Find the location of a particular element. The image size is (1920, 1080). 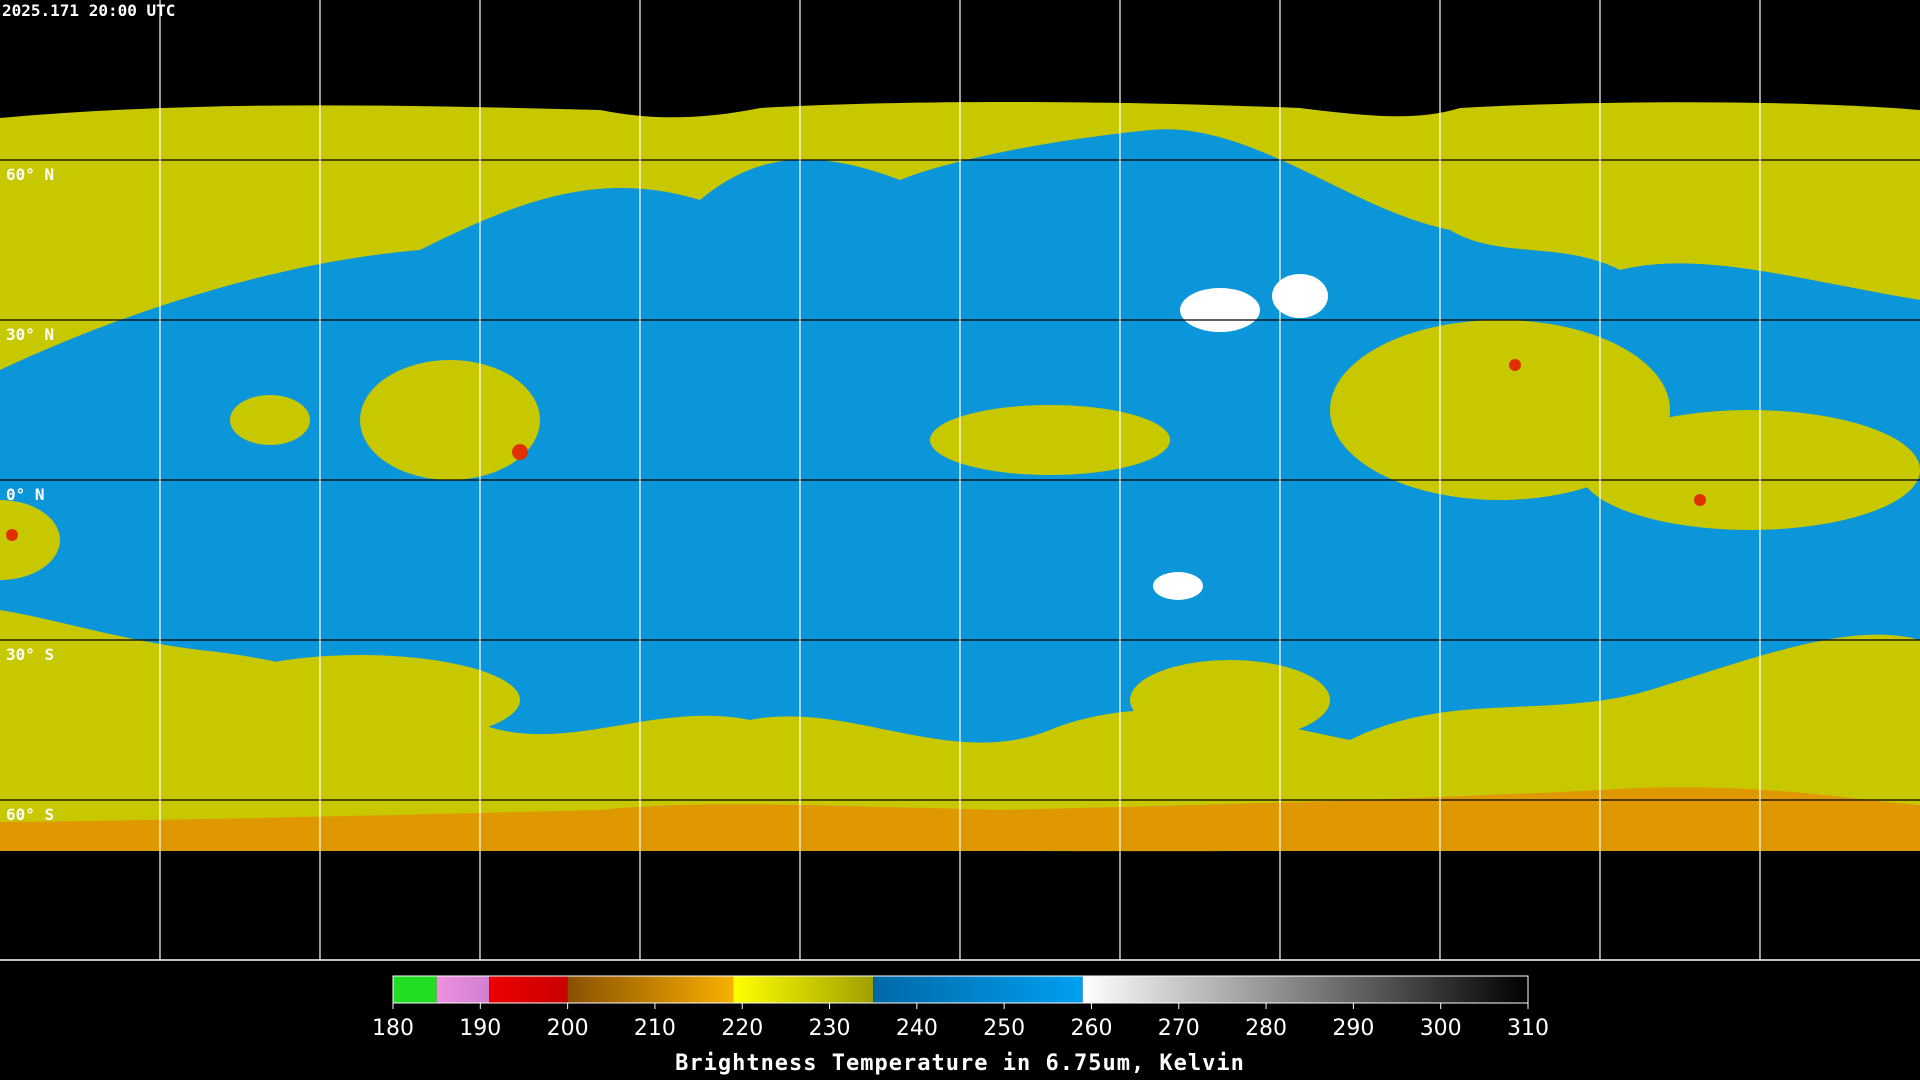

colorbar-tick-label: 300 is located at coordinates (1441, 1028).